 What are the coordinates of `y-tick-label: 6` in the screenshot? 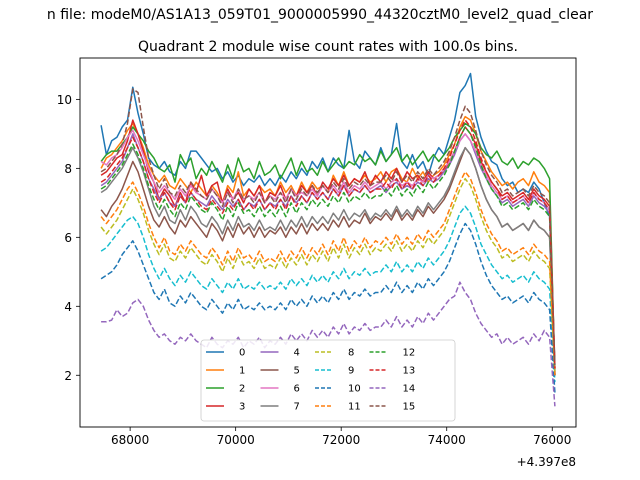 It's located at (68, 238).